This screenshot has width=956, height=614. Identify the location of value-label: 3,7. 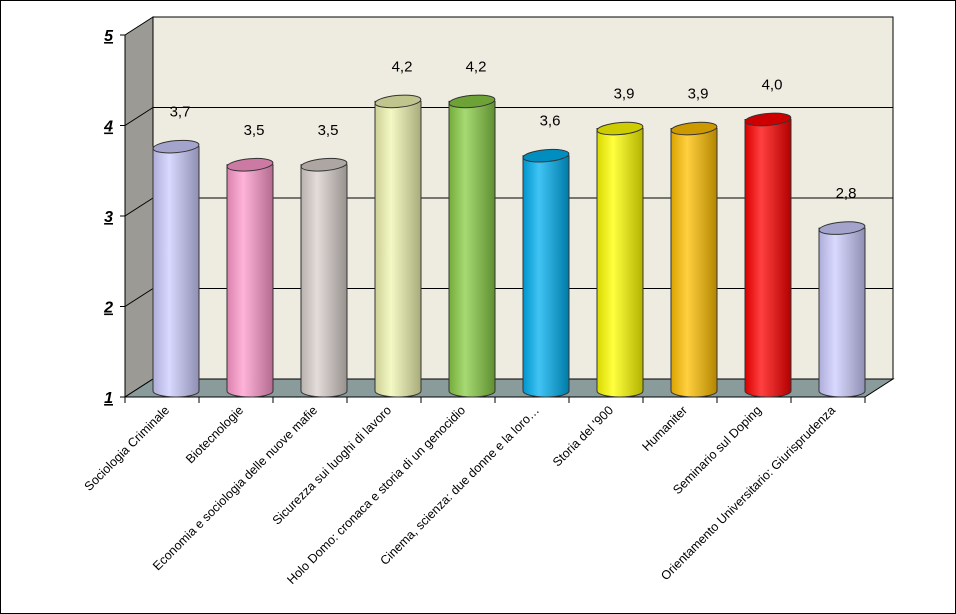
(180, 112).